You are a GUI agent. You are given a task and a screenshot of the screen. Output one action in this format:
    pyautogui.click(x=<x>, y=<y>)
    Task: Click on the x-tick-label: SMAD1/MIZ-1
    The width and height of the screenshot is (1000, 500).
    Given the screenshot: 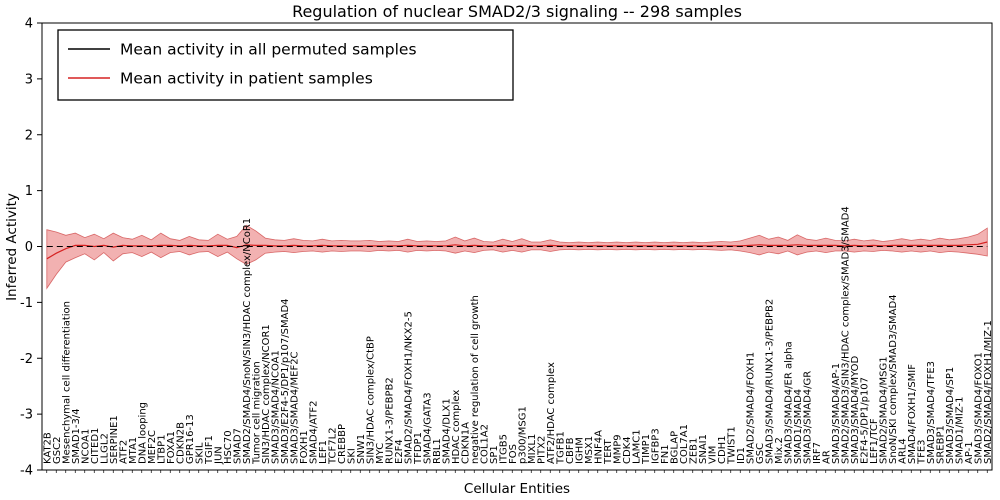 What is the action you would take?
    pyautogui.click(x=959, y=430)
    